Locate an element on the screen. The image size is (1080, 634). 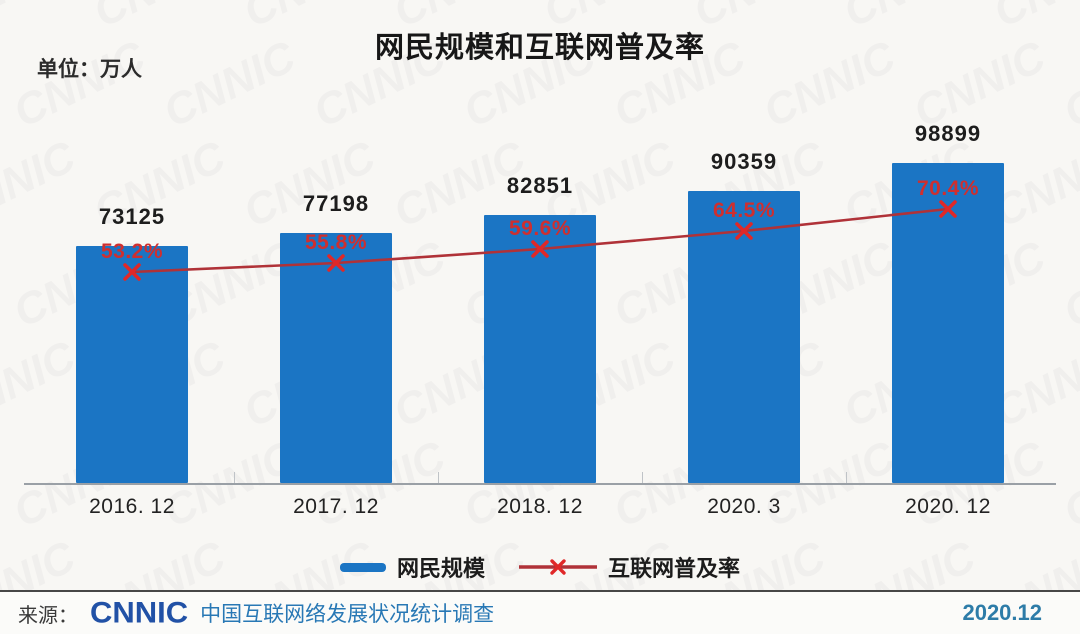
bar-value-label: 73125 is located at coordinates (132, 216).